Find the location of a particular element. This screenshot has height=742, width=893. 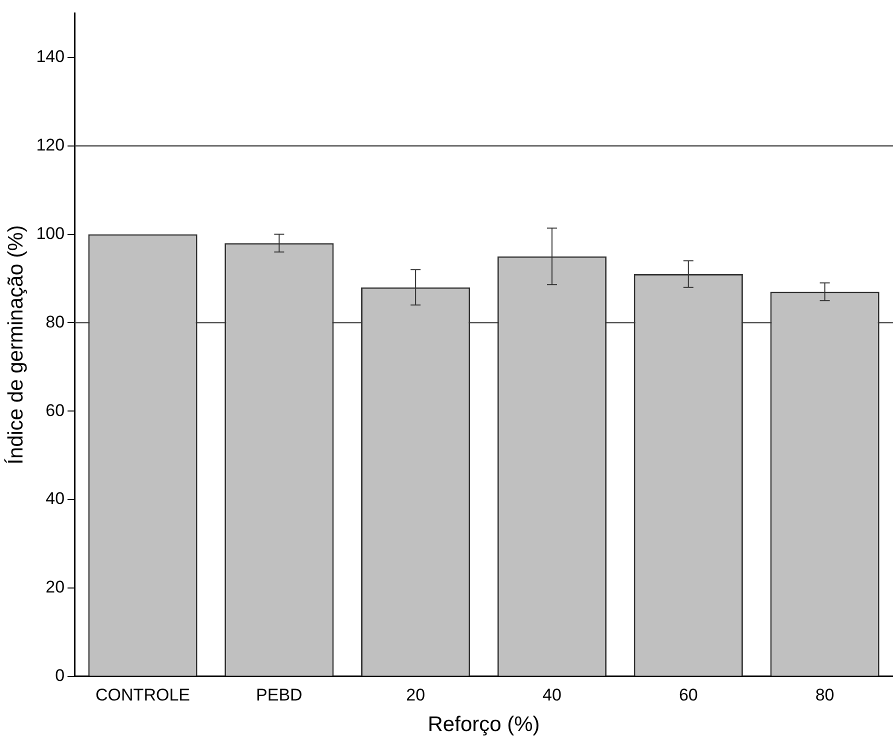

y-tick-label: 60 is located at coordinates (55, 410).